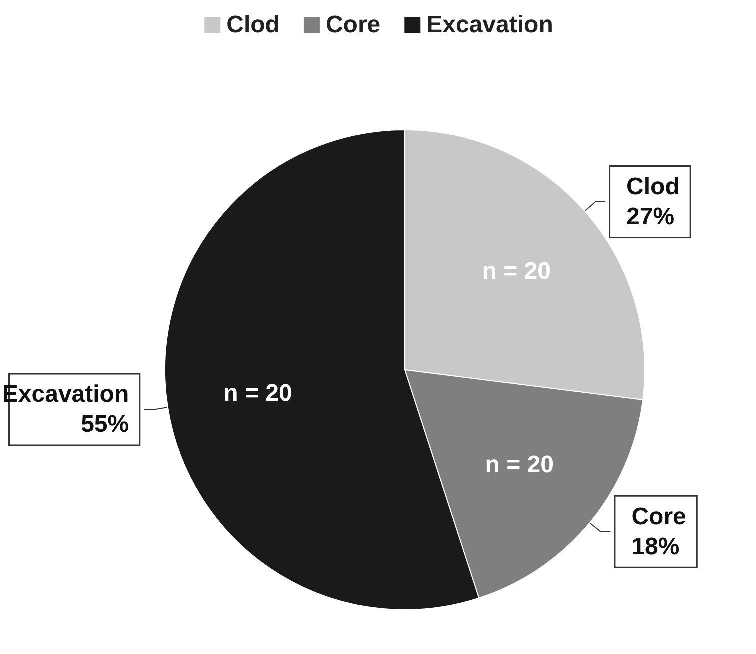  What do you see at coordinates (353, 25) in the screenshot?
I see `legend-label: Core` at bounding box center [353, 25].